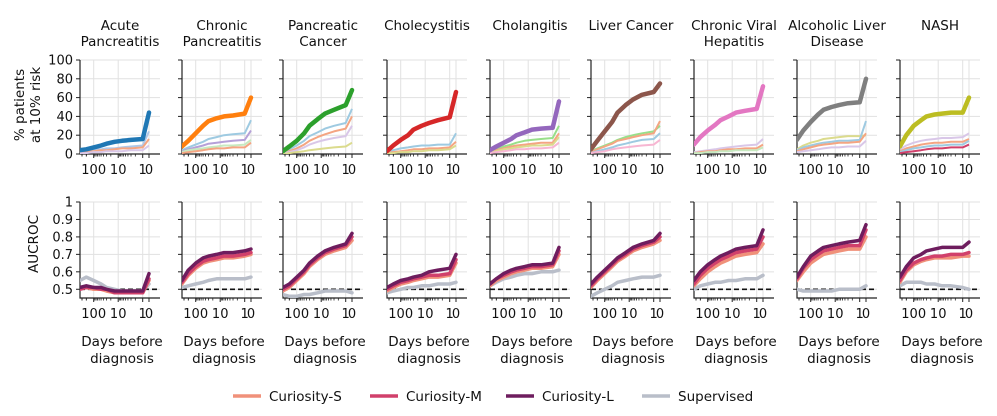 This screenshot has width=997, height=416. What do you see at coordinates (62, 272) in the screenshot?
I see `y-tick-label: 0.6` at bounding box center [62, 272].